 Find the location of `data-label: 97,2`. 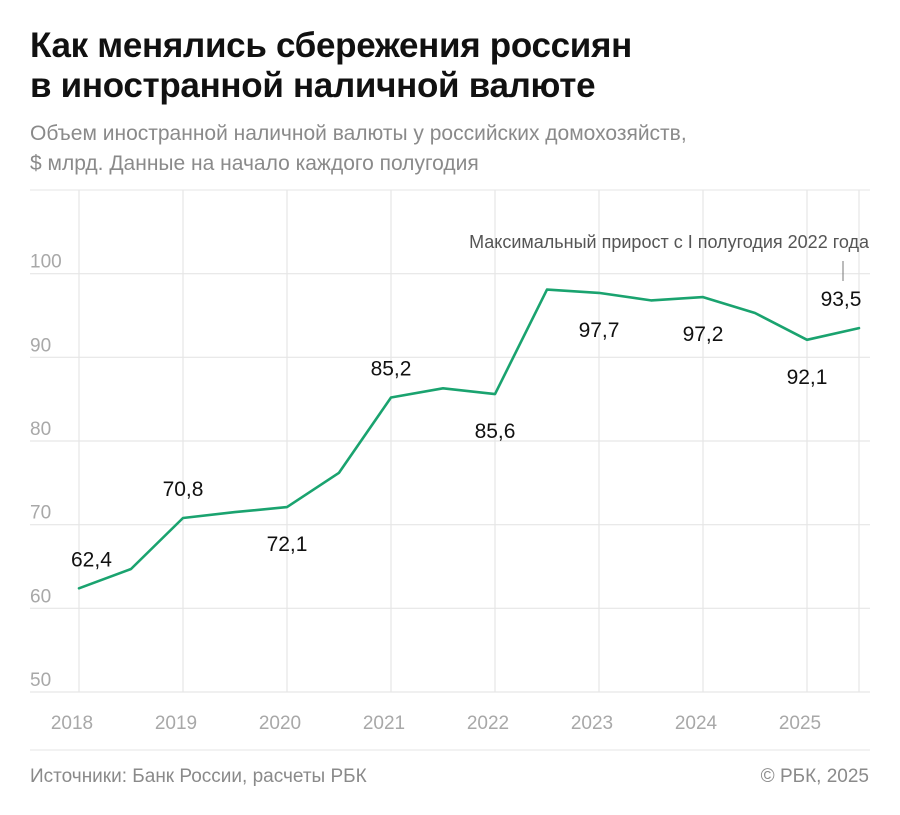

data-label: 97,2 is located at coordinates (703, 334).